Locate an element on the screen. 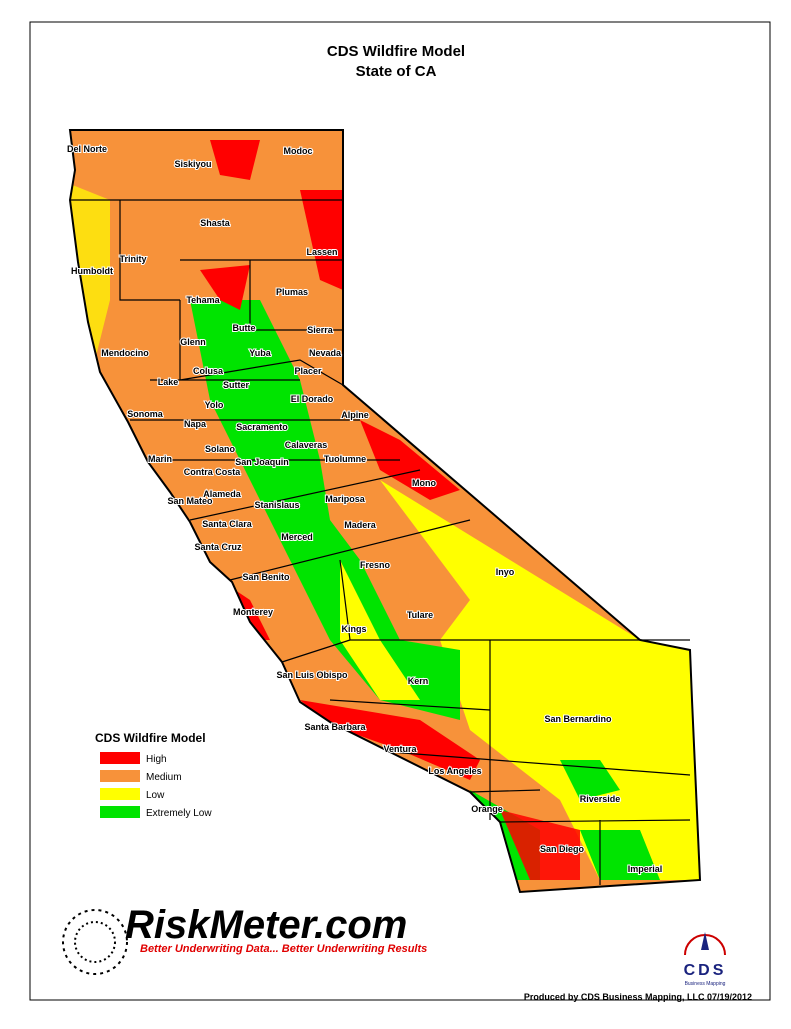 The image size is (791, 1029). legend-title: CDS Wildfire Model is located at coordinates (150, 738).